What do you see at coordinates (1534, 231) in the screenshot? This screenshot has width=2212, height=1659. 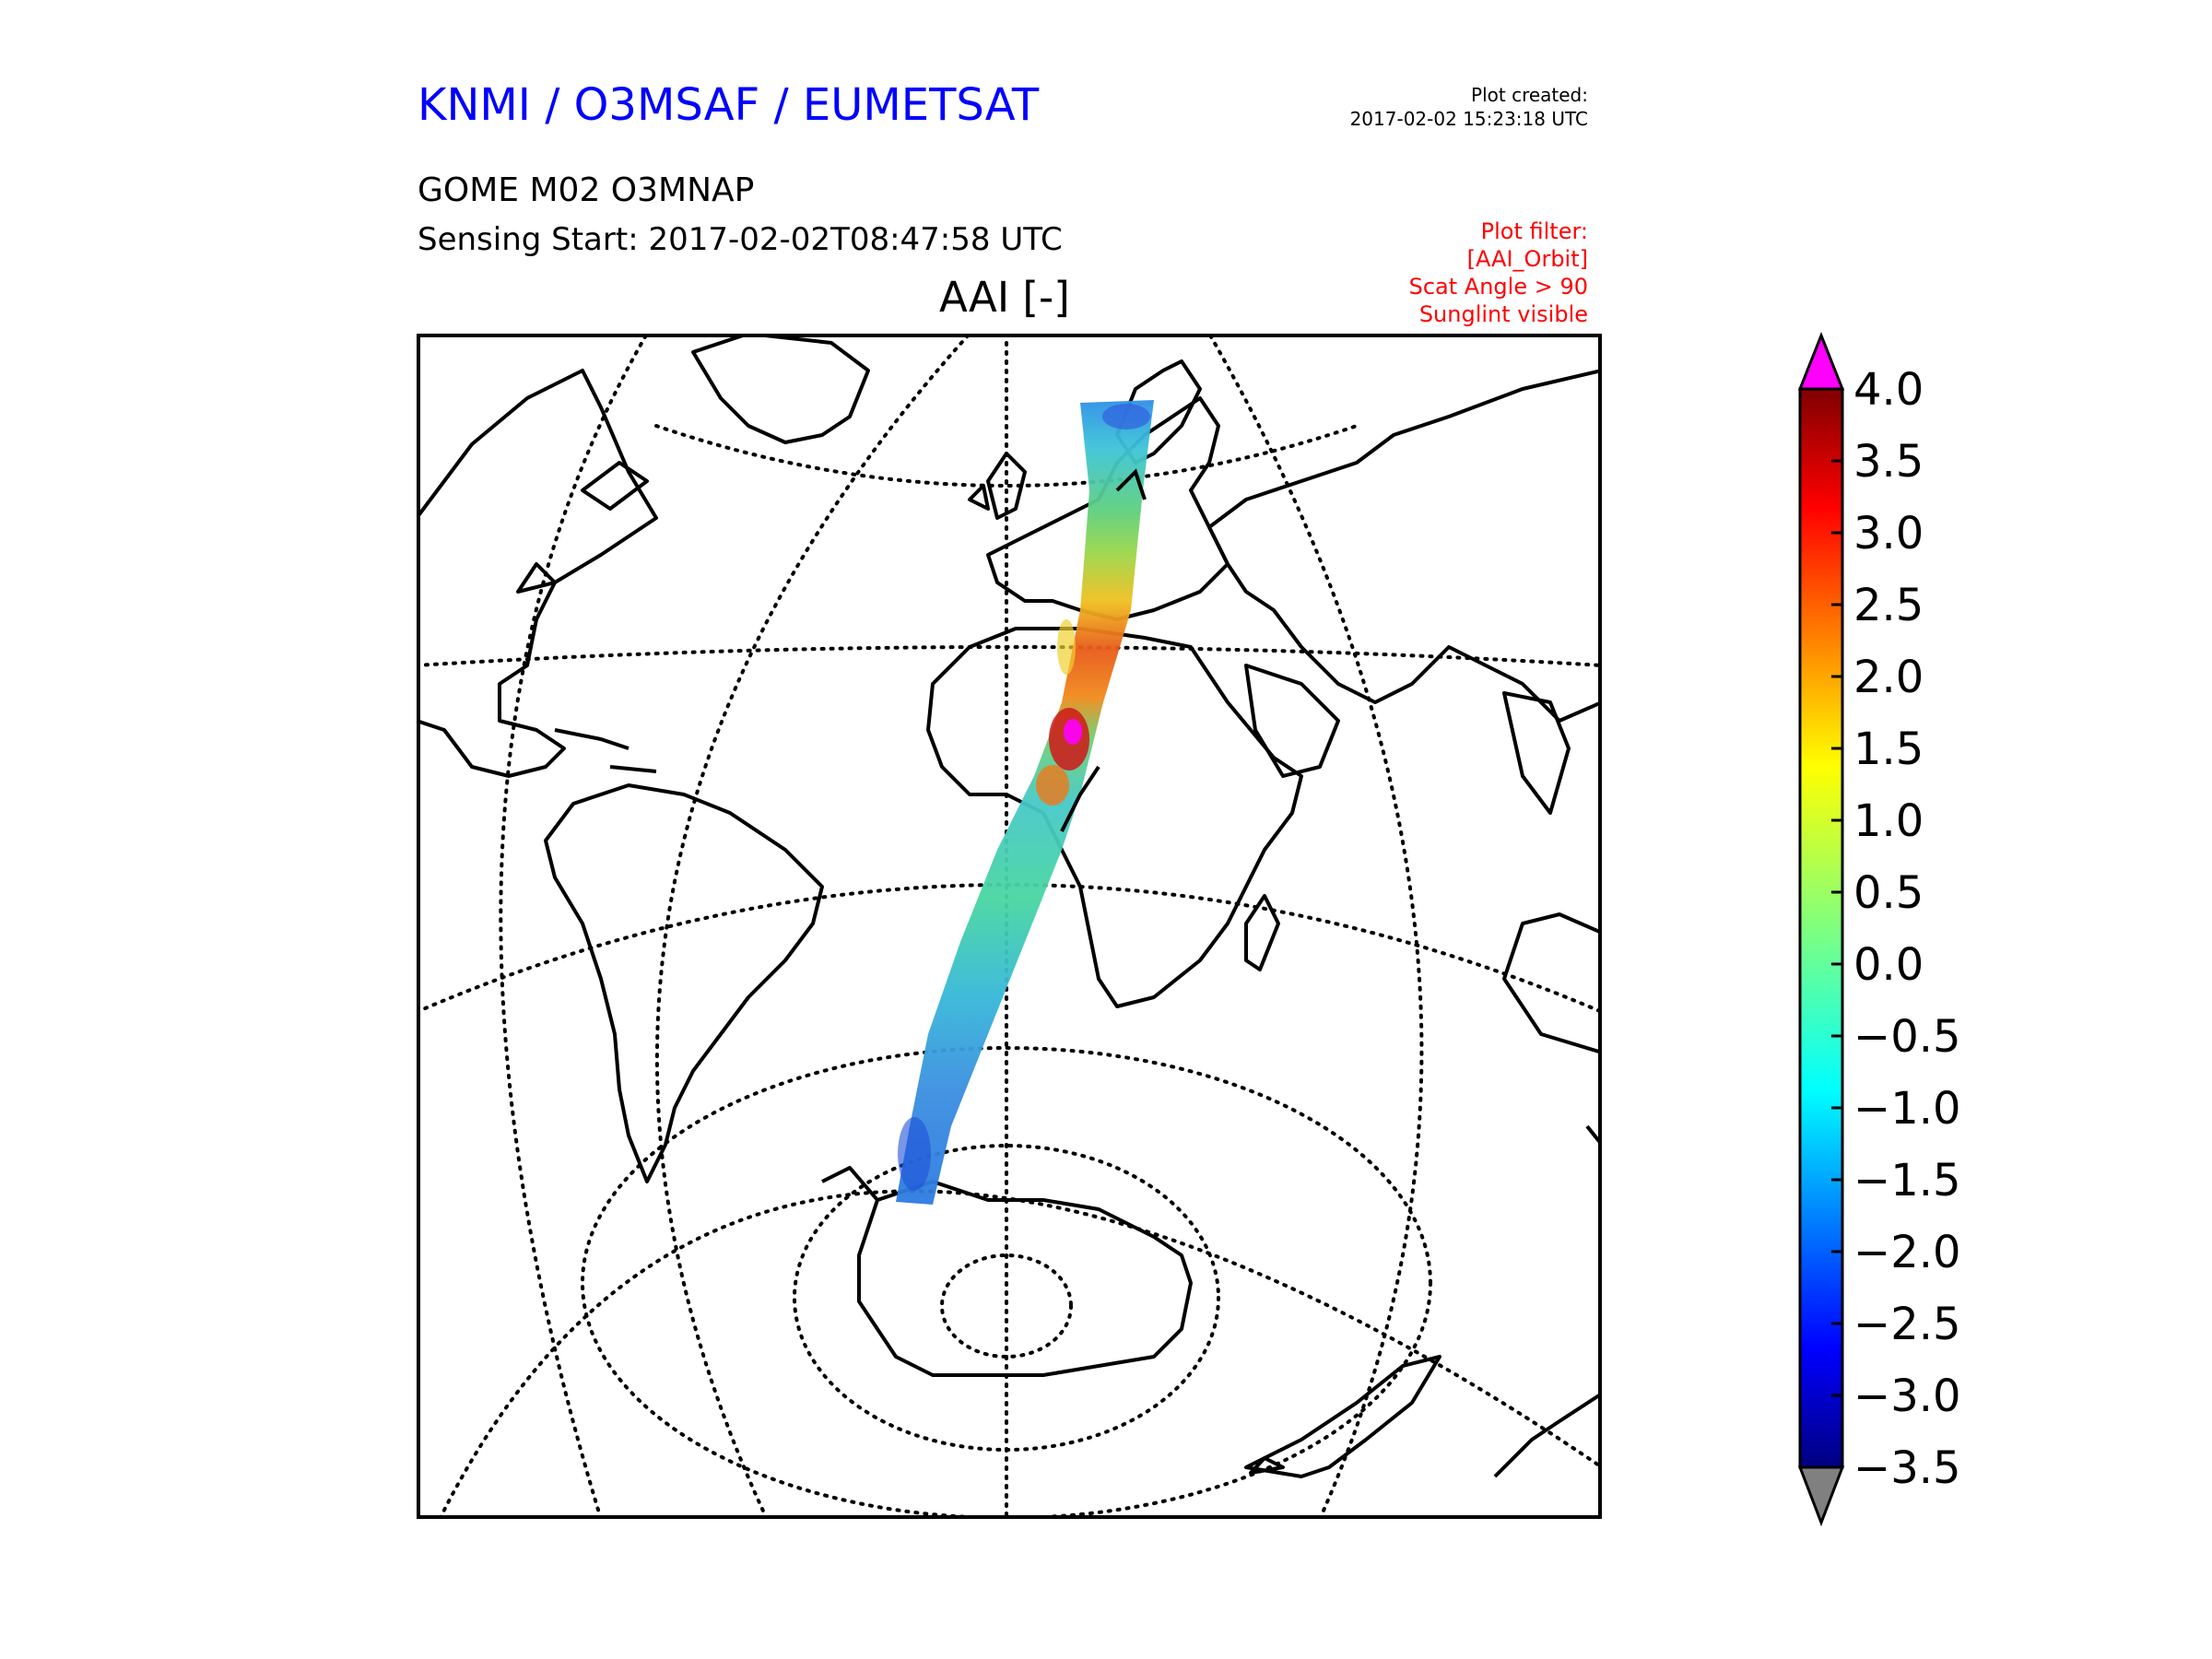 I see `filter-line-1: Plot filter:` at bounding box center [1534, 231].